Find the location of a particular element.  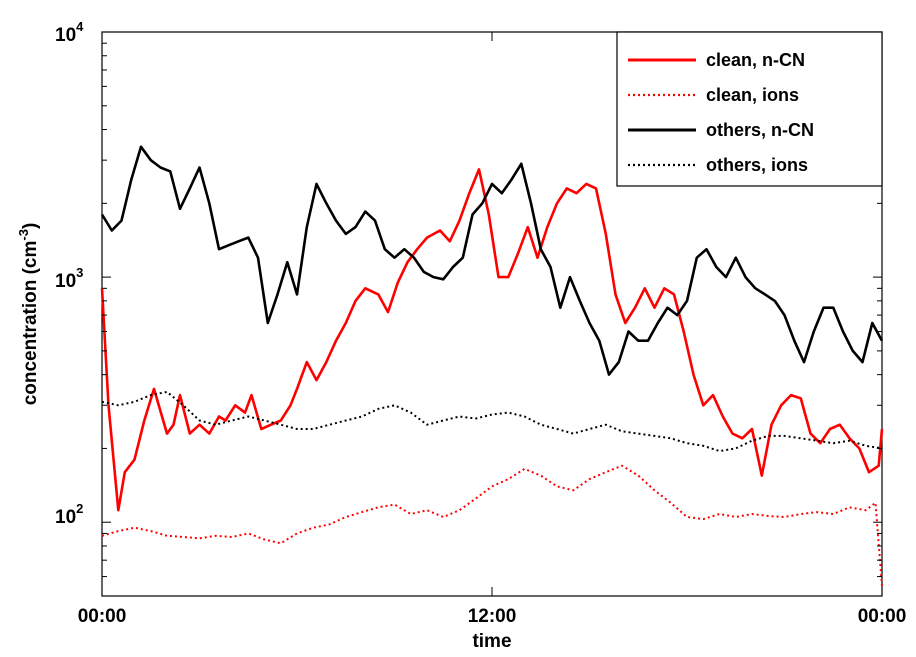

x-tick-label-1: 12:00 is located at coordinates (492, 616).